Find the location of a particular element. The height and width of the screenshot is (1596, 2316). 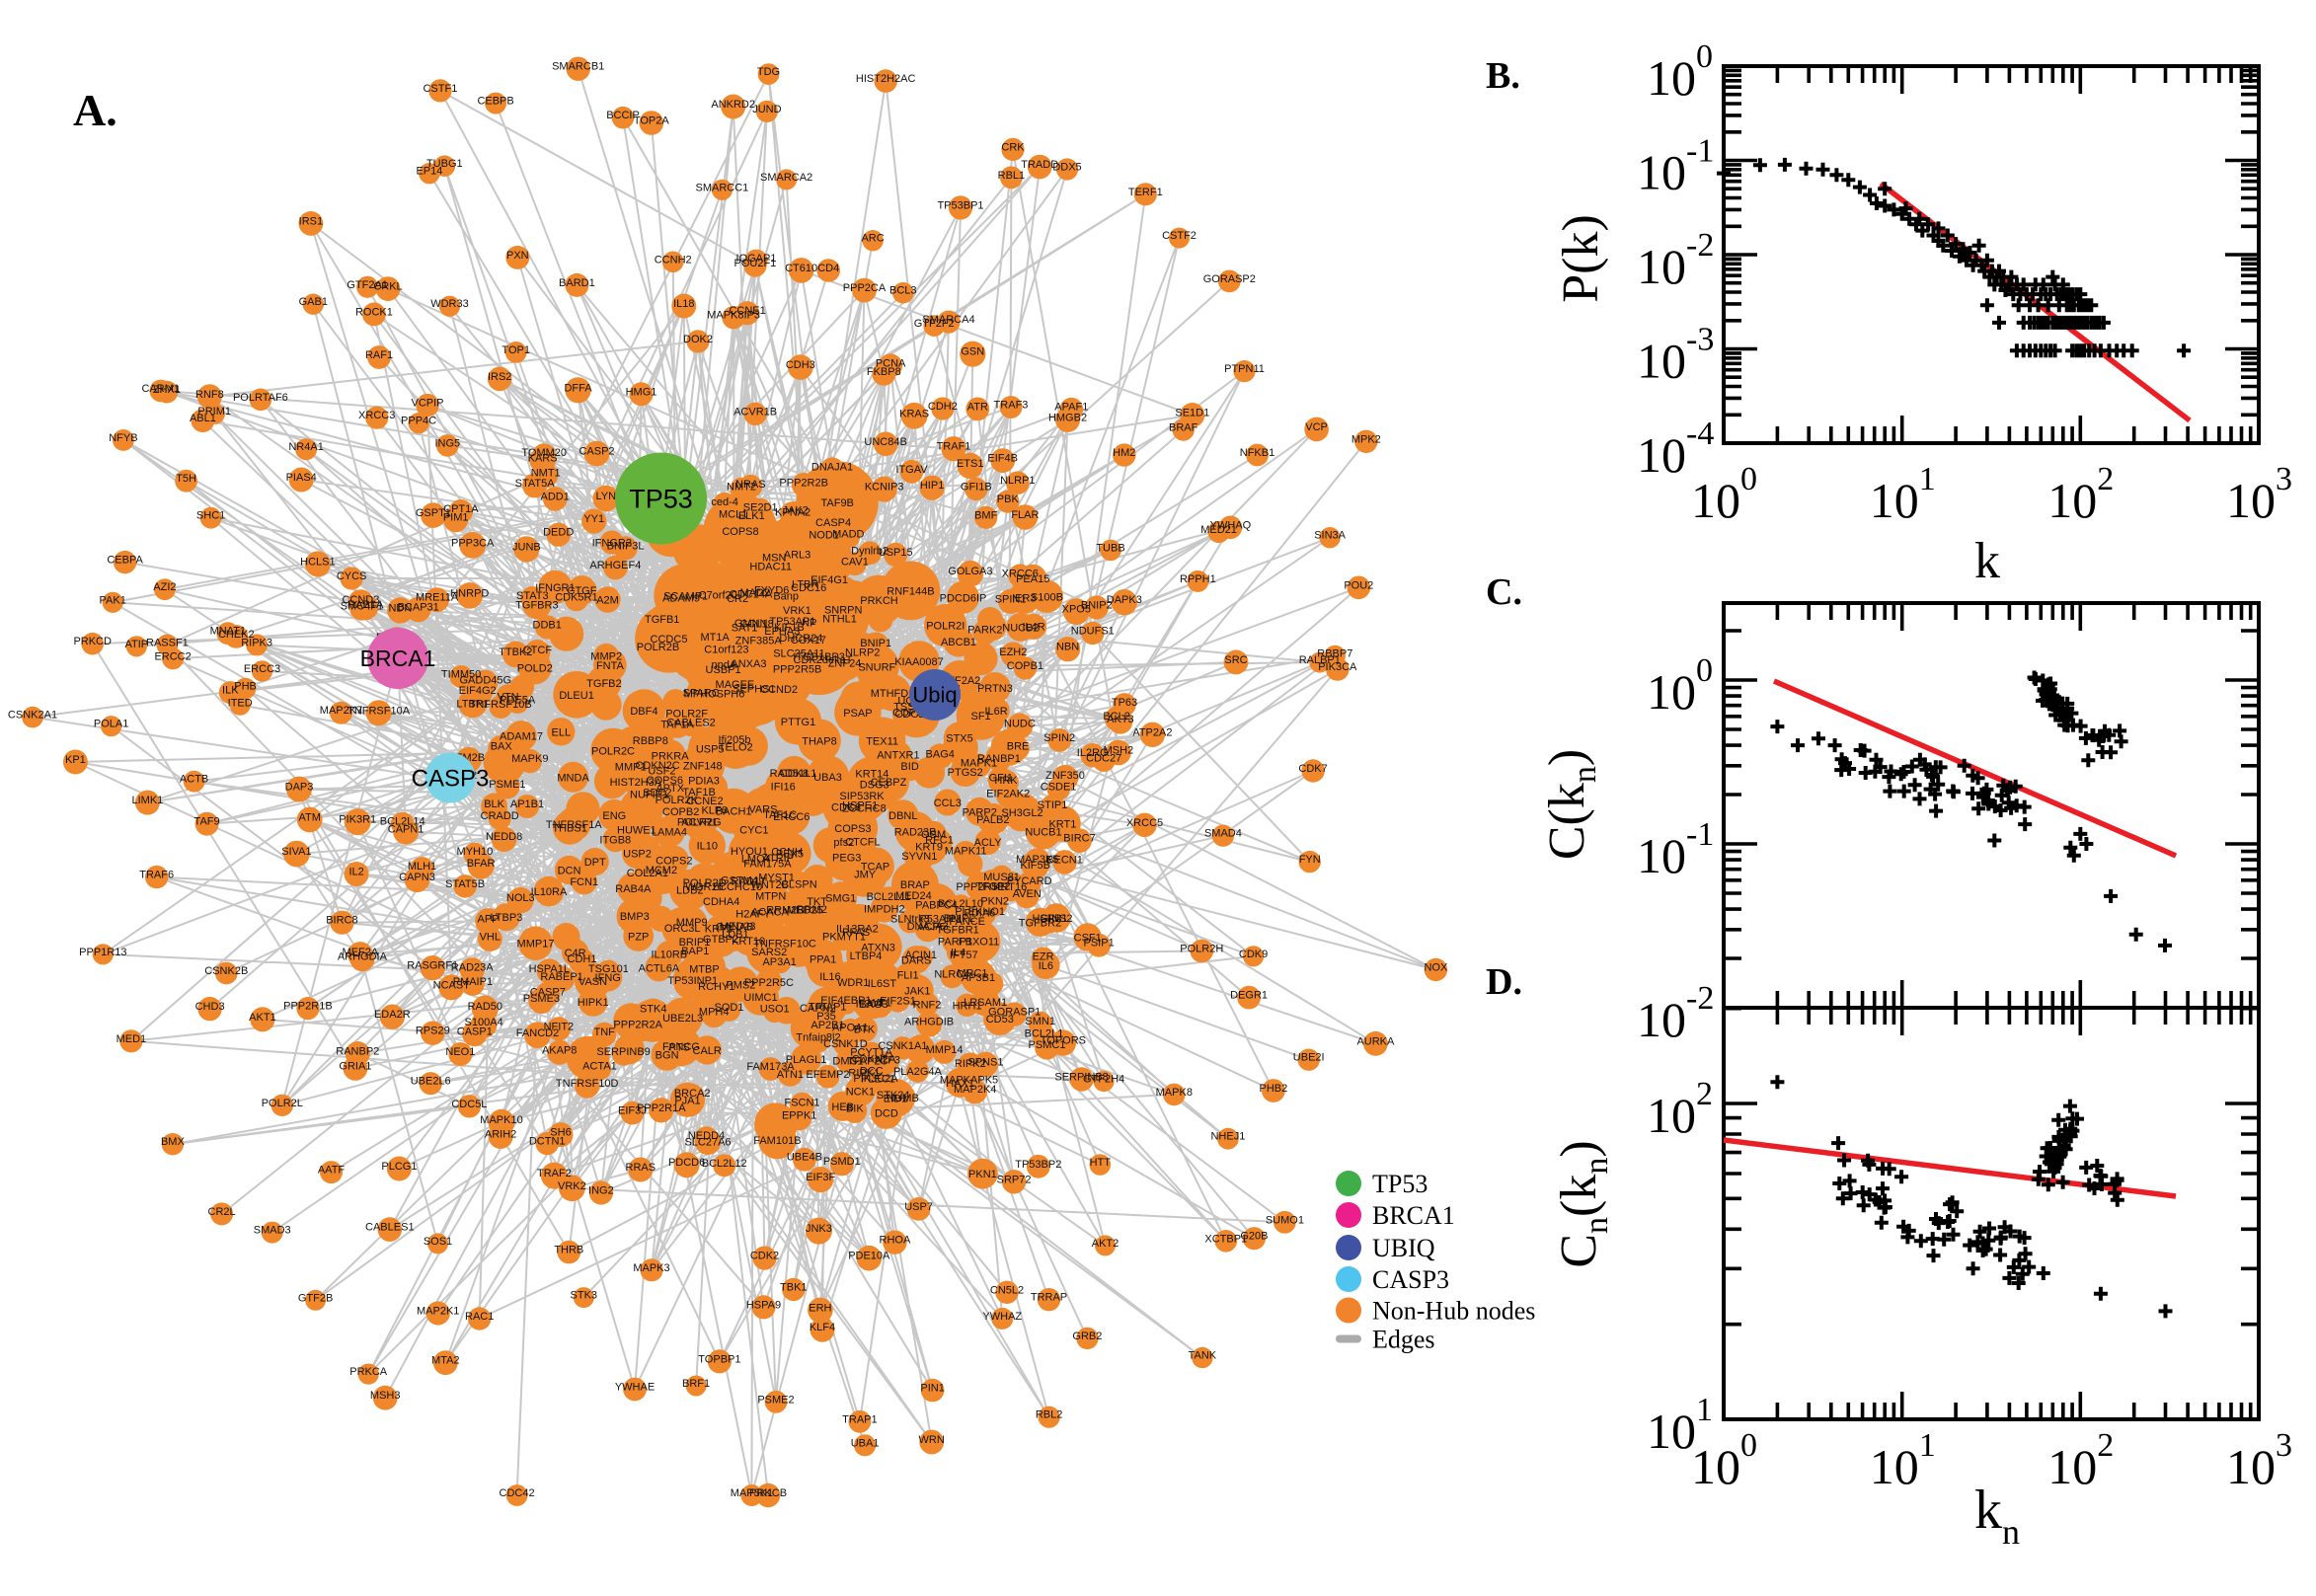

svg-text: TRAF1 is located at coordinates (954, 447).